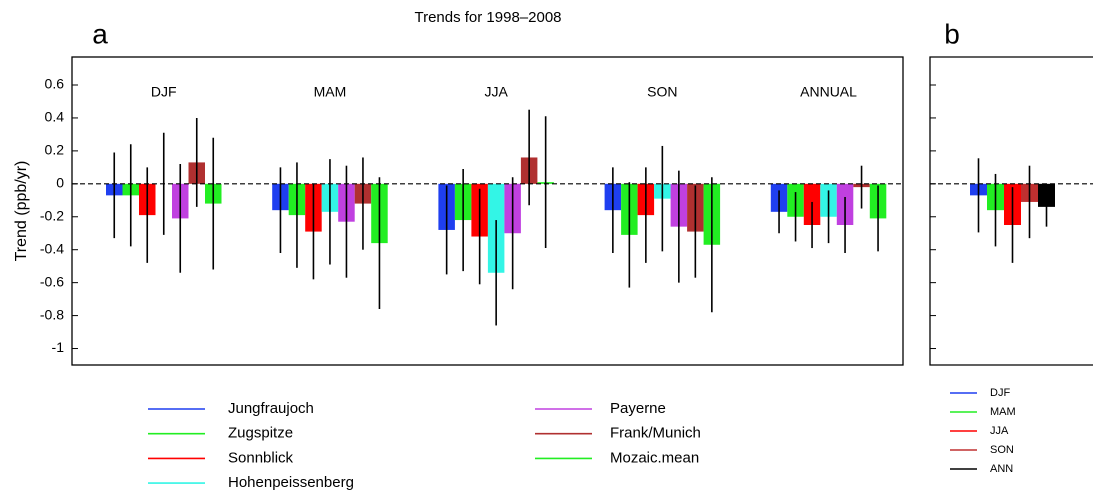 This screenshot has height=495, width=1093. What do you see at coordinates (952, 33) in the screenshot?
I see `panel-label: b` at bounding box center [952, 33].